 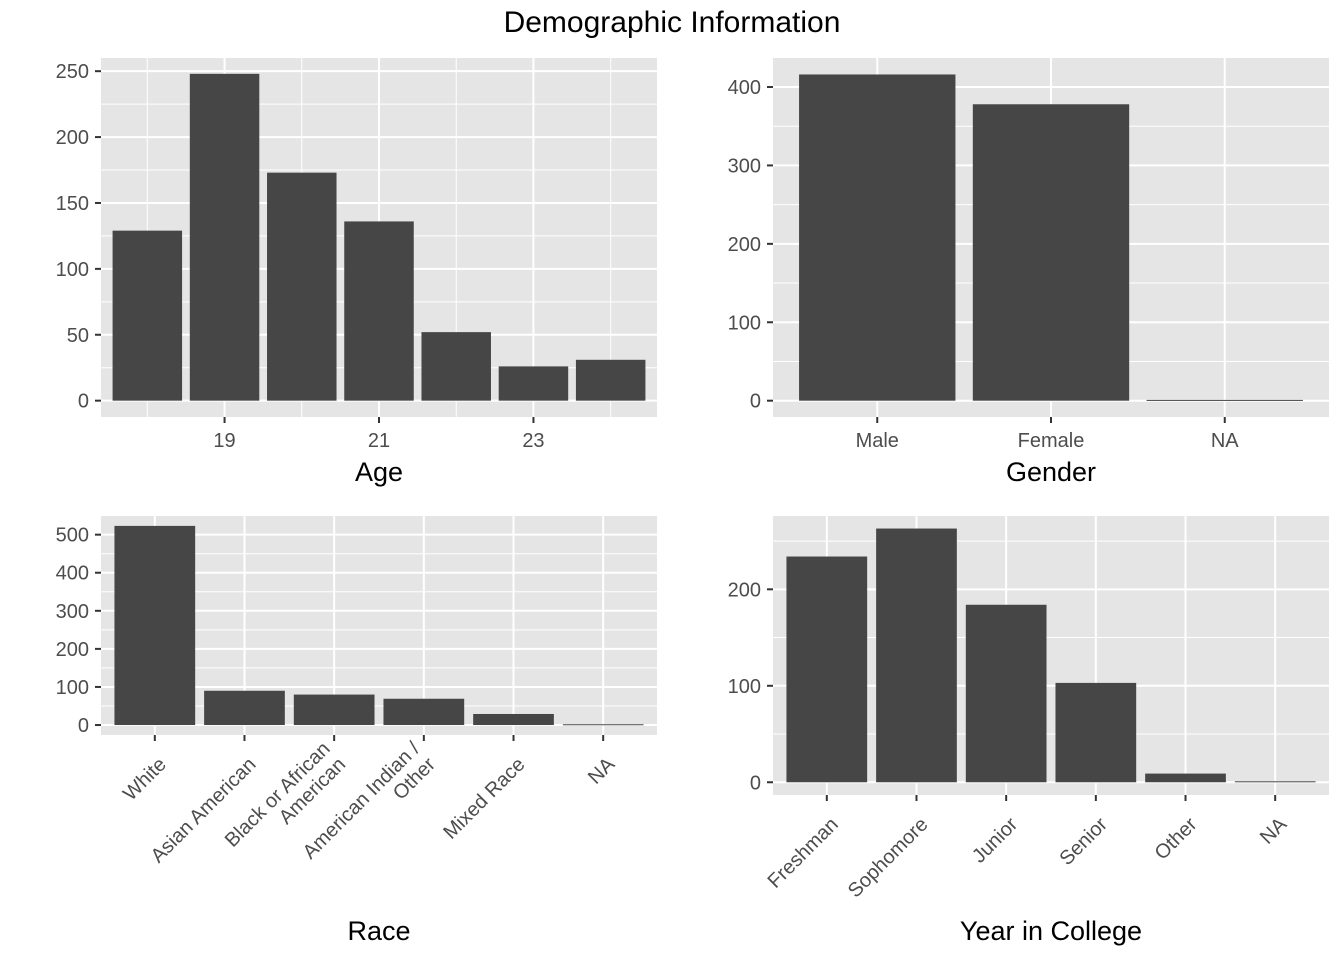 I want to click on age-x-axis-title: Age, so click(x=379, y=472).